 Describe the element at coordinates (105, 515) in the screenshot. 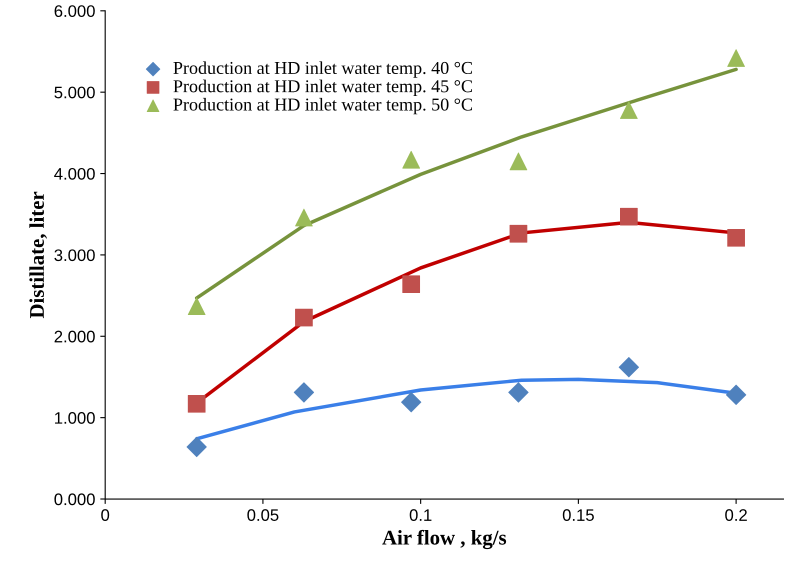

I see `x-tick-label: 0` at that location.